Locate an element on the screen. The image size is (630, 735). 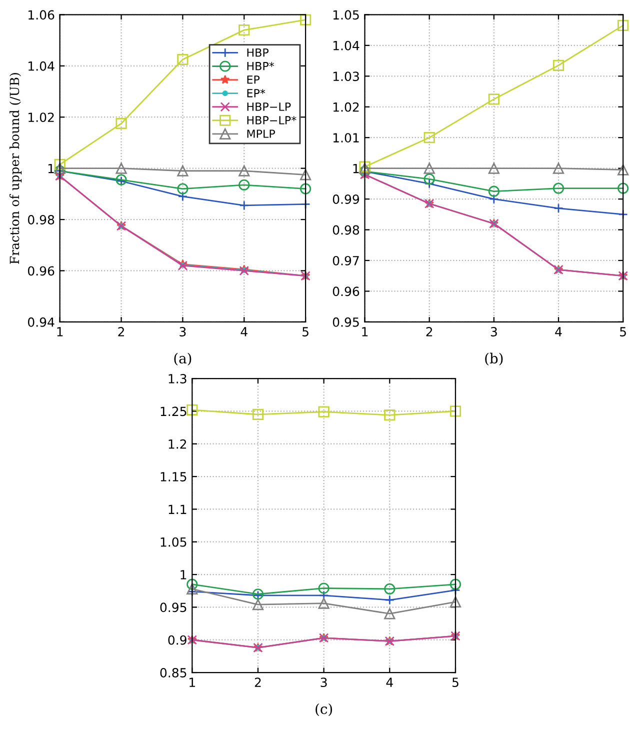
y-tick-label: 0.97 is located at coordinates (345, 261).